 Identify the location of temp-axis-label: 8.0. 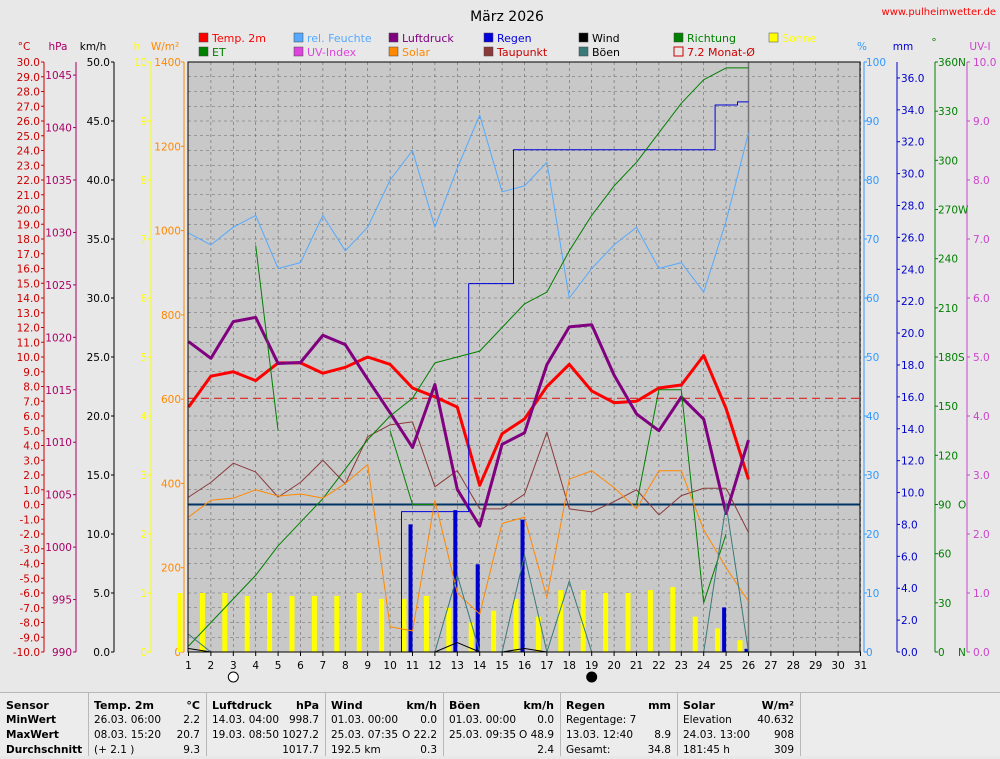
(31, 388).